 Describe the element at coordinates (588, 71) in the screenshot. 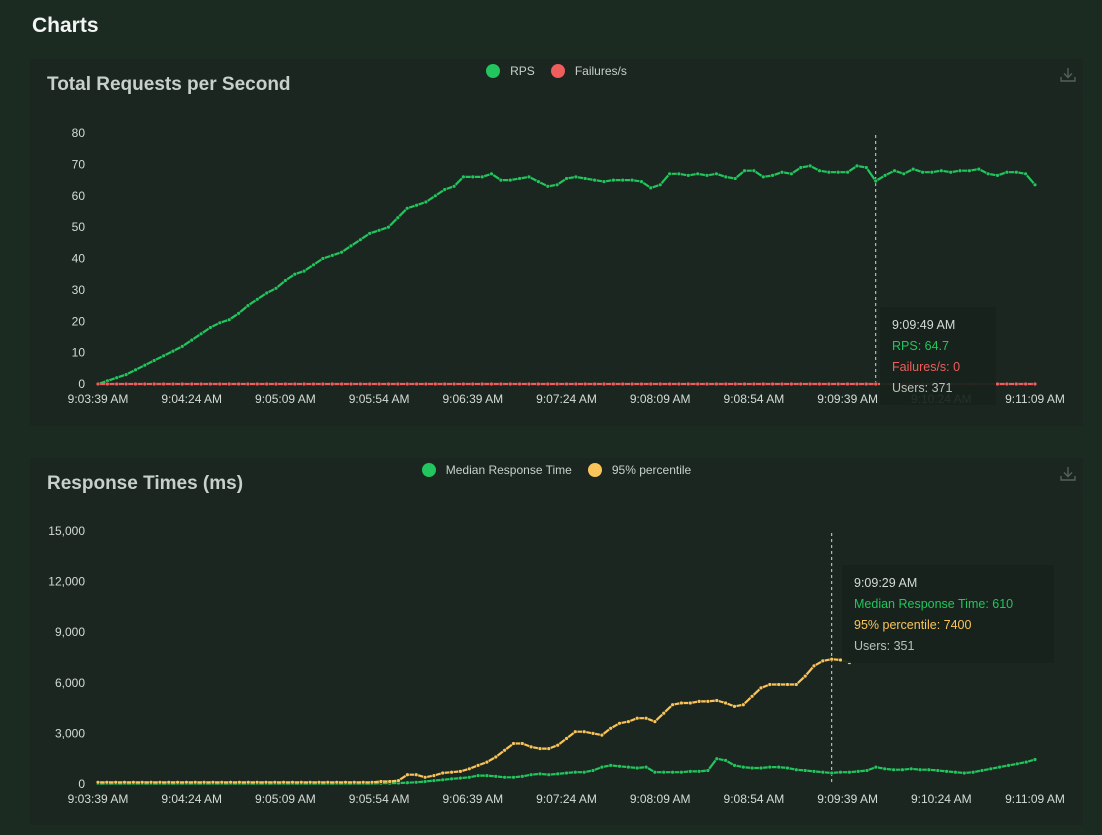

I see `legend-item-failures: Failures/s` at that location.